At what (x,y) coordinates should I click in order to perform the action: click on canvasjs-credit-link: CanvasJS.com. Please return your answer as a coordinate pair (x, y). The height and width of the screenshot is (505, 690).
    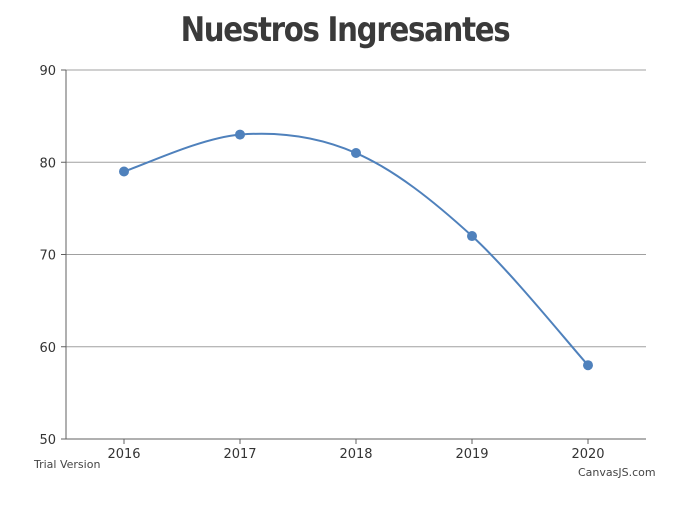
    Looking at the image, I should click on (617, 472).